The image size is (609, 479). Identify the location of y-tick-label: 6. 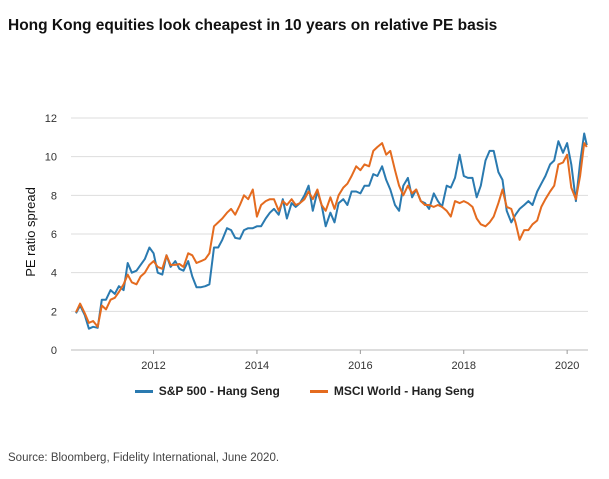
(54, 235).